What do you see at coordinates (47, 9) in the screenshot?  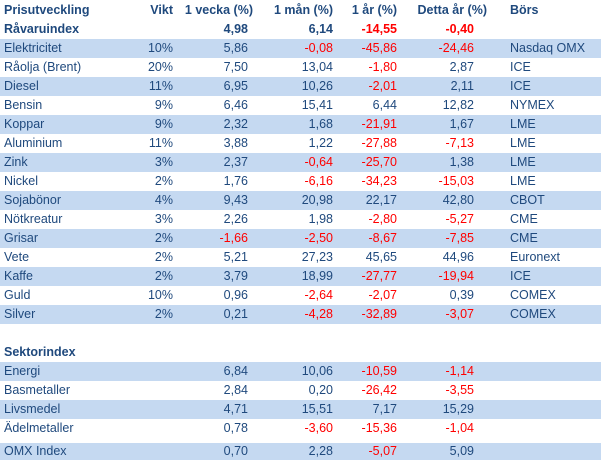 I see `col-header-prisutveckling: Prisutveckling` at bounding box center [47, 9].